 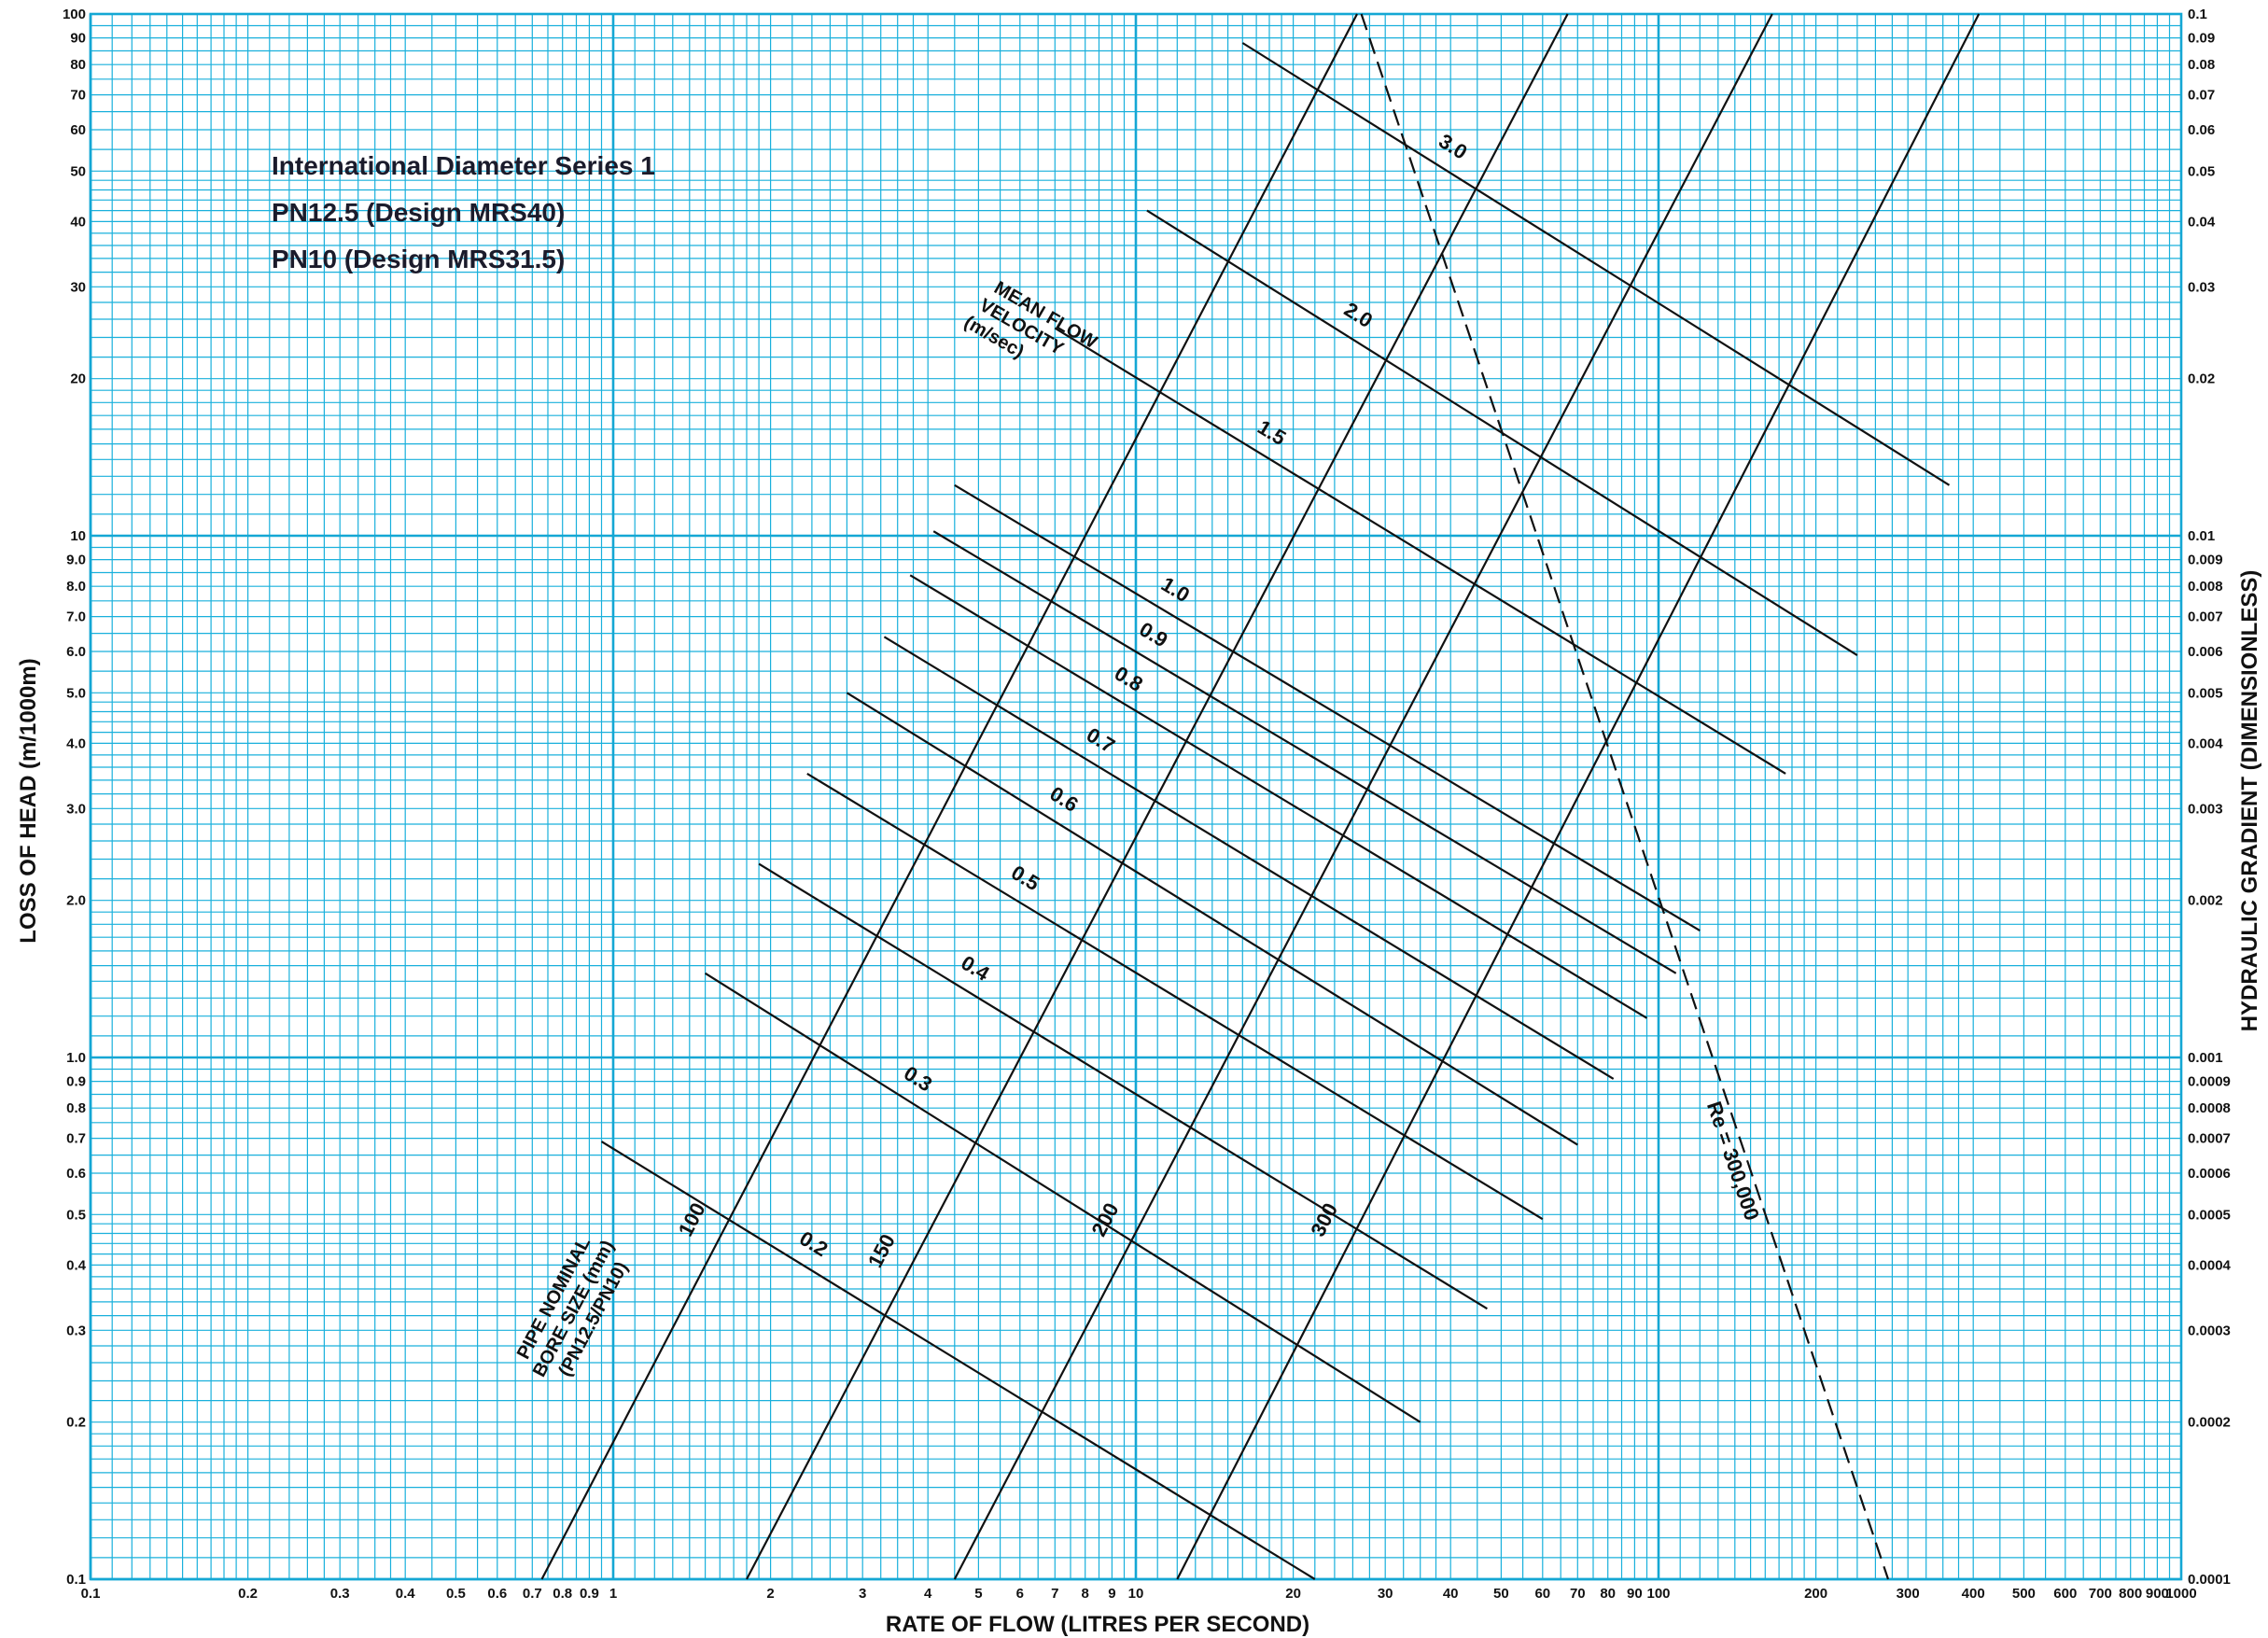 What do you see at coordinates (1063, 799) in the screenshot?
I see `velocity-label-0-6: 0.6` at bounding box center [1063, 799].